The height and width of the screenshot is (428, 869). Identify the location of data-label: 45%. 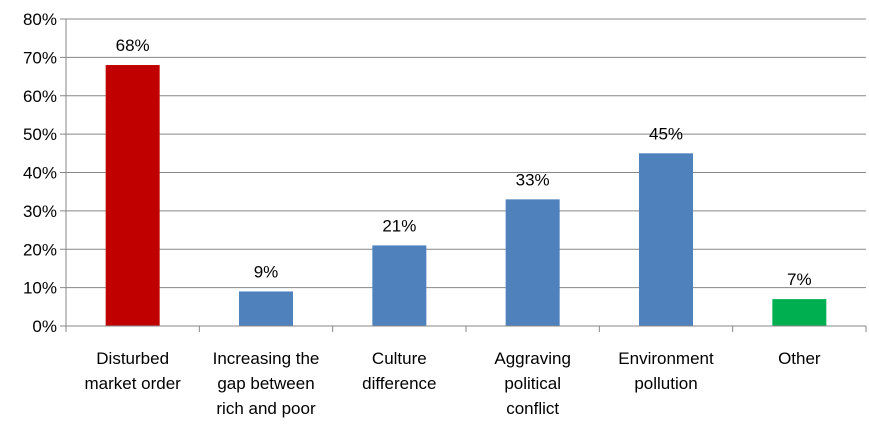
(666, 133).